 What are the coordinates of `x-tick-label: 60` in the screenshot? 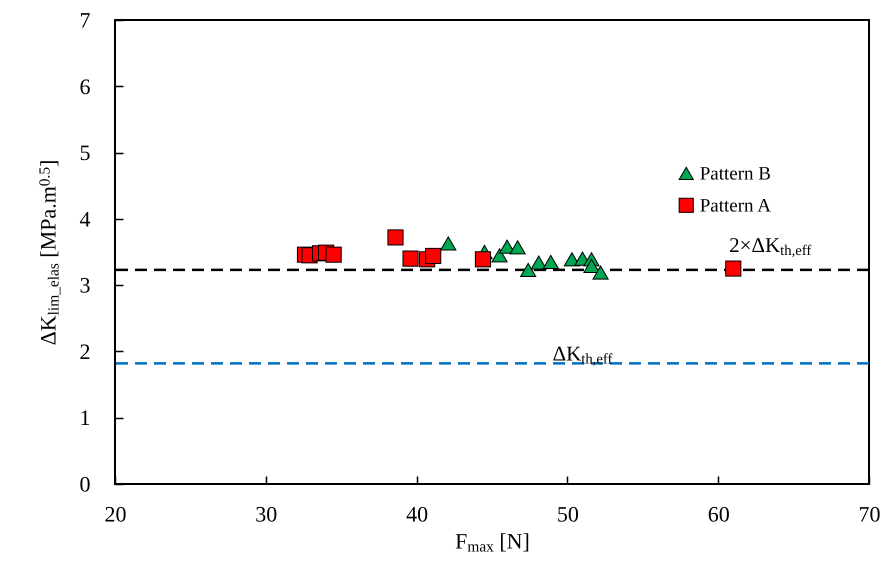 It's located at (719, 514).